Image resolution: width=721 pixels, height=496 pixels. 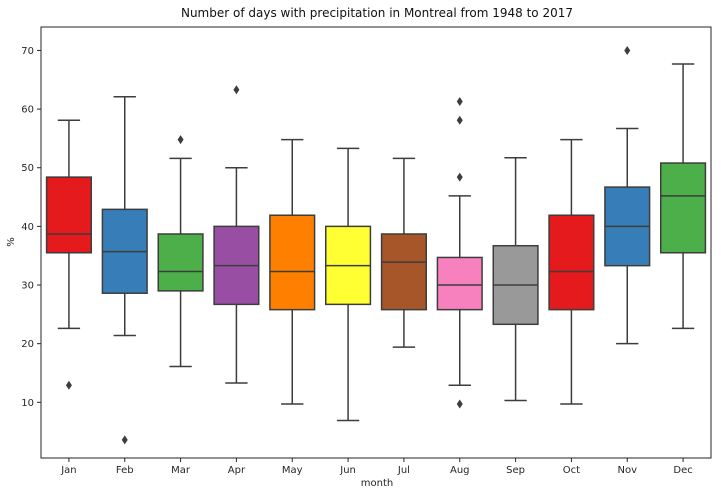 I want to click on box-may, so click(x=292, y=262).